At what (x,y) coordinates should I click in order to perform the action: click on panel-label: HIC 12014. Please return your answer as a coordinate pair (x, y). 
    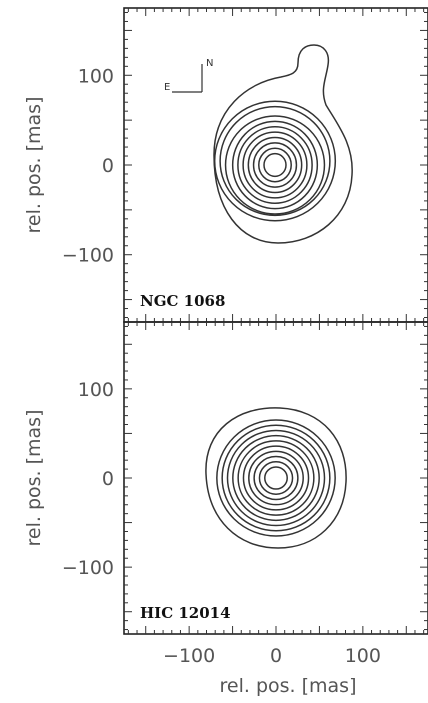
    Looking at the image, I should click on (185, 613).